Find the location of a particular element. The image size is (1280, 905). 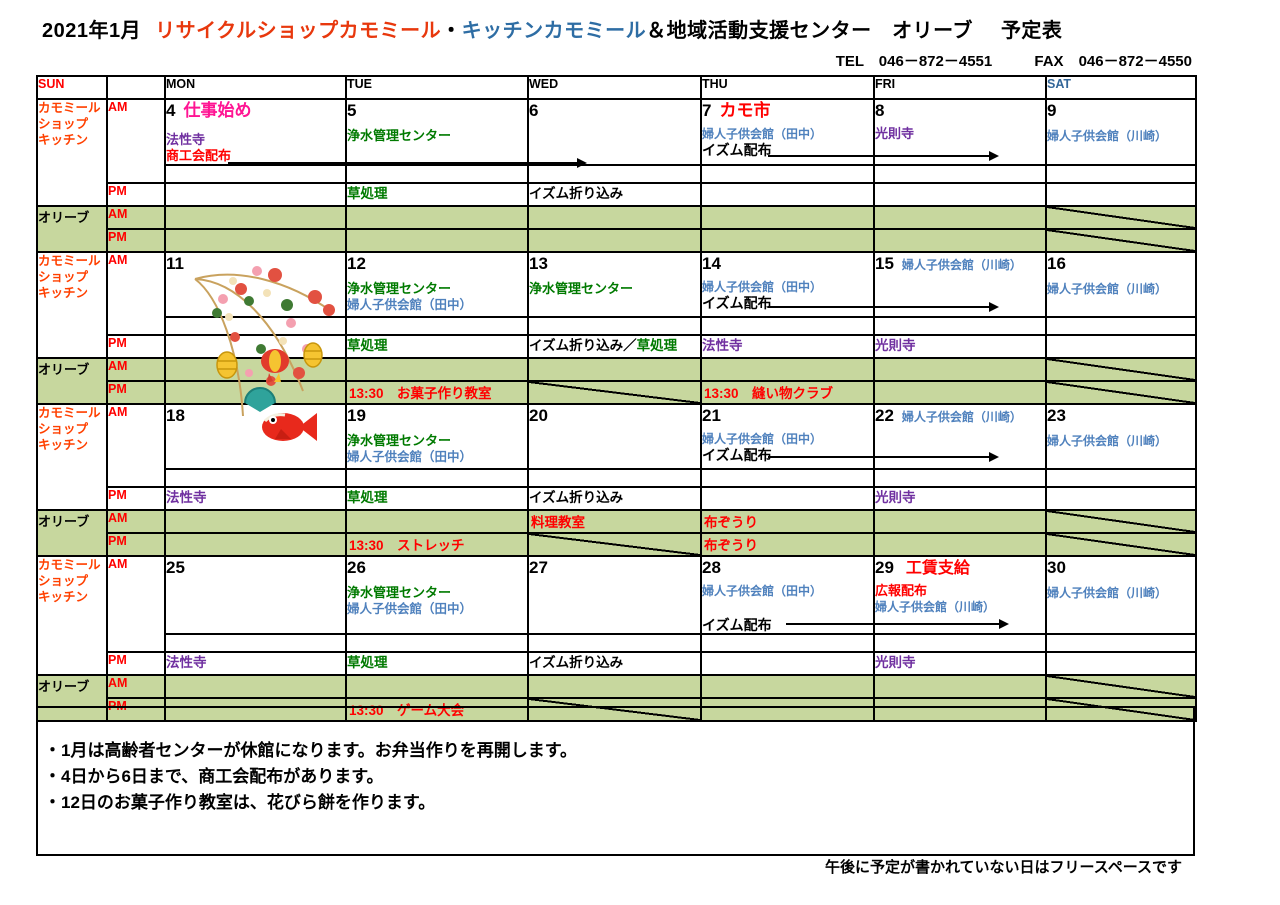

day-cell-jan7: 7 カモ市 婦人子供会館（田中） イズム配布 is located at coordinates (787, 132).